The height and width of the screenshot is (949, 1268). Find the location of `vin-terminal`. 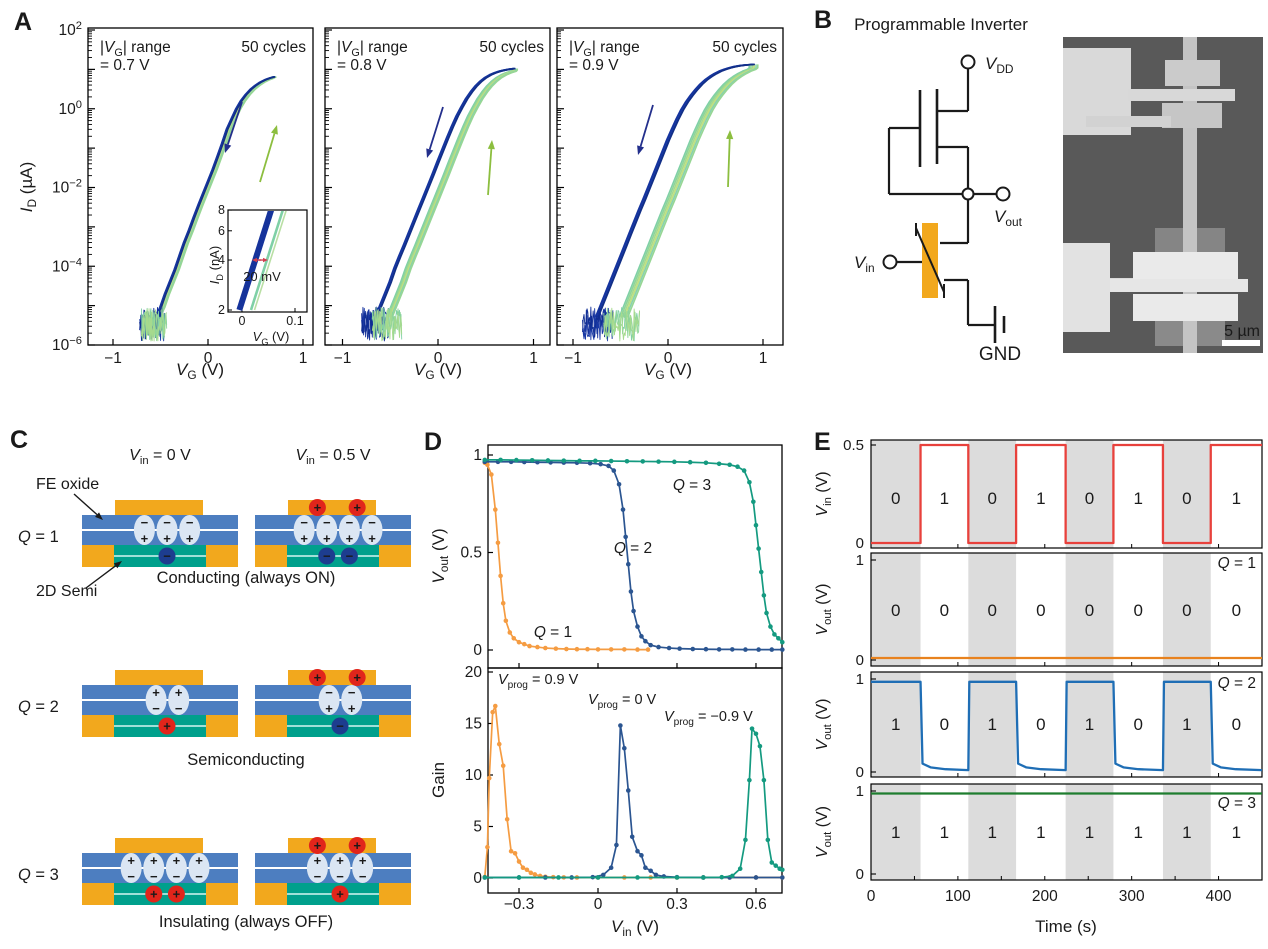

vin-terminal is located at coordinates (890, 262).